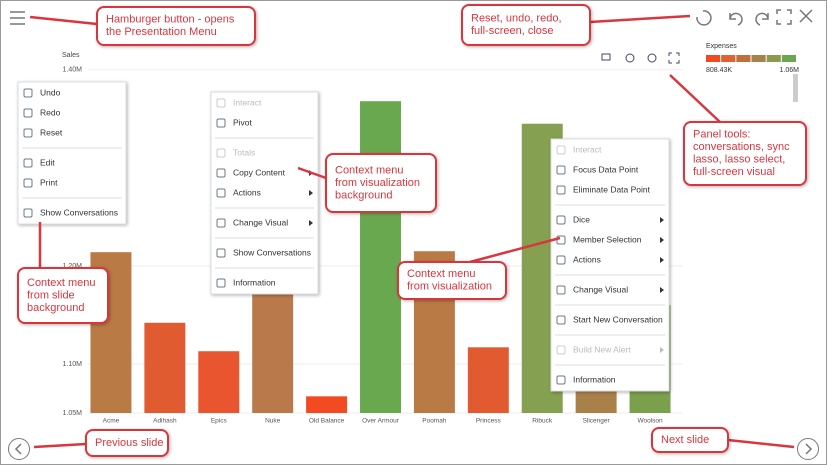 This screenshot has height=465, width=827. I want to click on previous-arrow, so click(18, 449).